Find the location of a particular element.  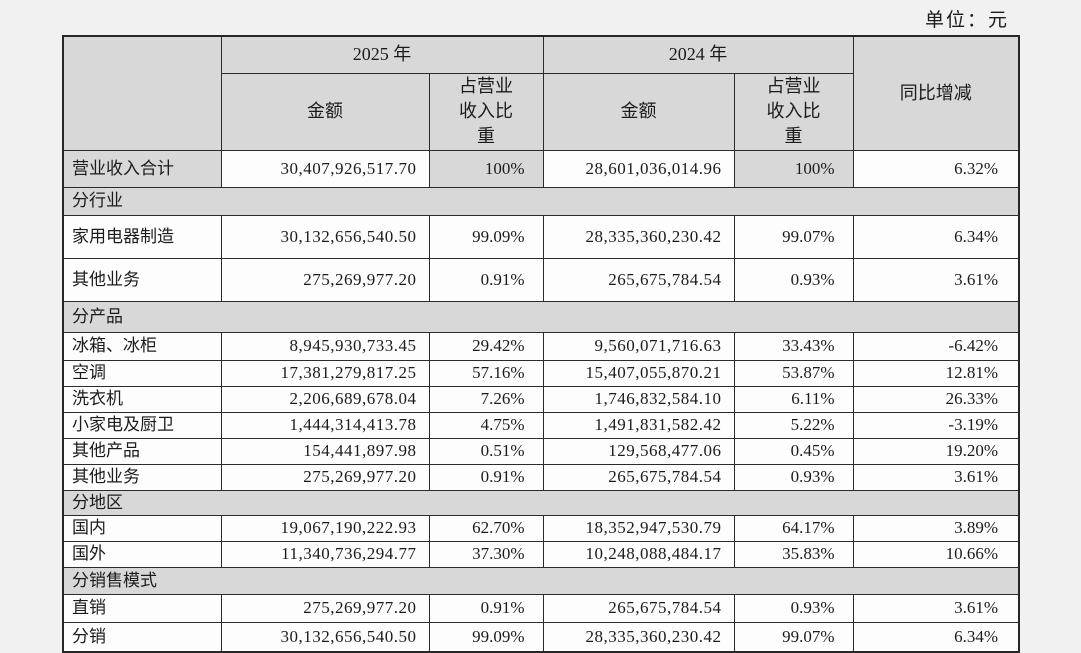

section-row: 分地区 is located at coordinates (541, 502).